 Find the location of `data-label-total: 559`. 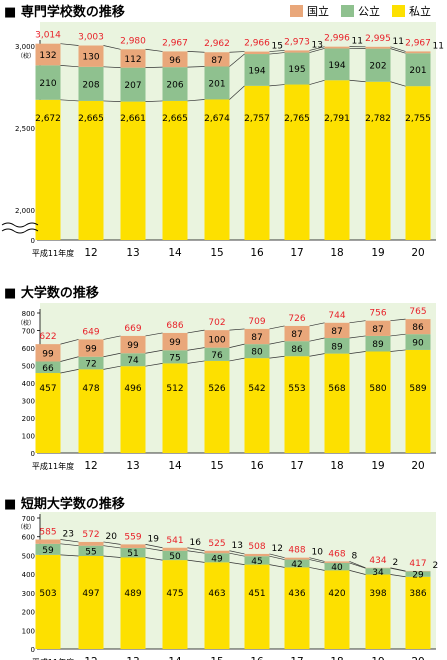

data-label-total: 559 is located at coordinates (132, 537).